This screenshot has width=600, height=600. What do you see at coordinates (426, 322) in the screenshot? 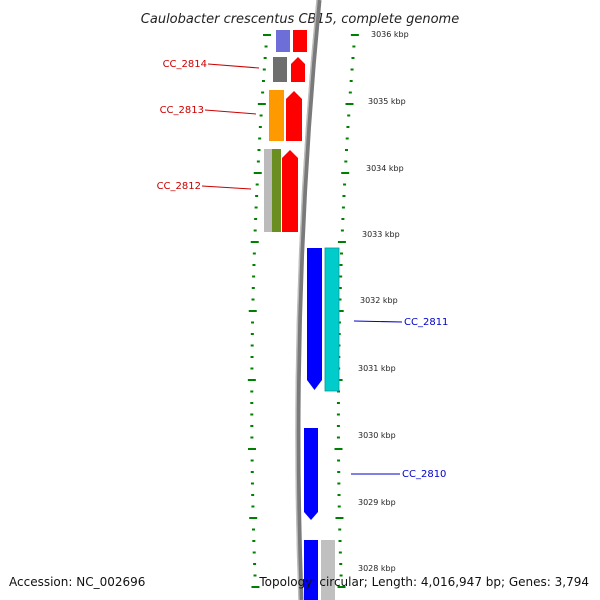
I see `gene-label-cc2811: CC_2811` at bounding box center [426, 322].